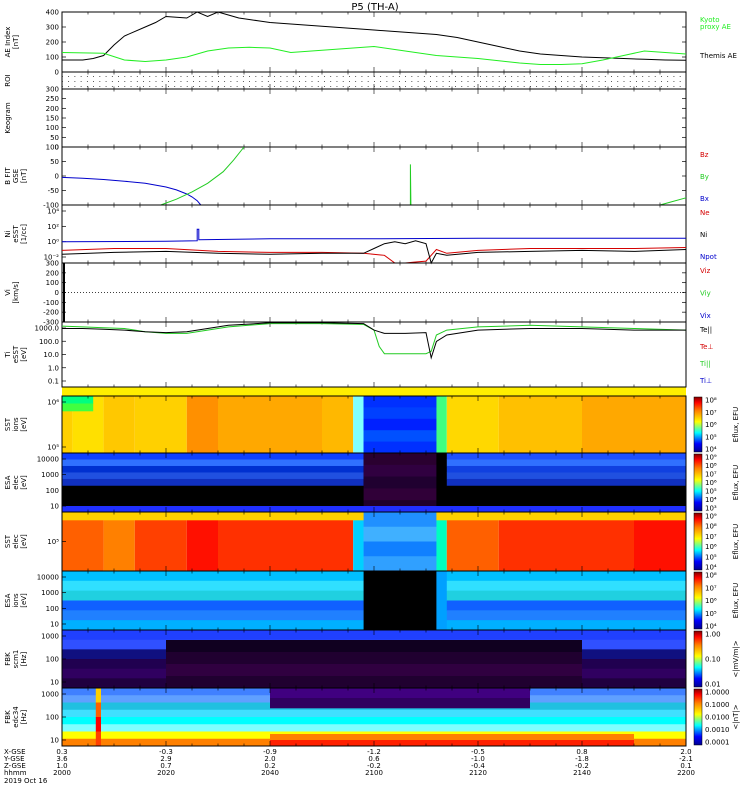 This screenshot has width=750, height=800. What do you see at coordinates (374, 542) in the screenshot?
I see `sst-elec-heatmap` at bounding box center [374, 542].